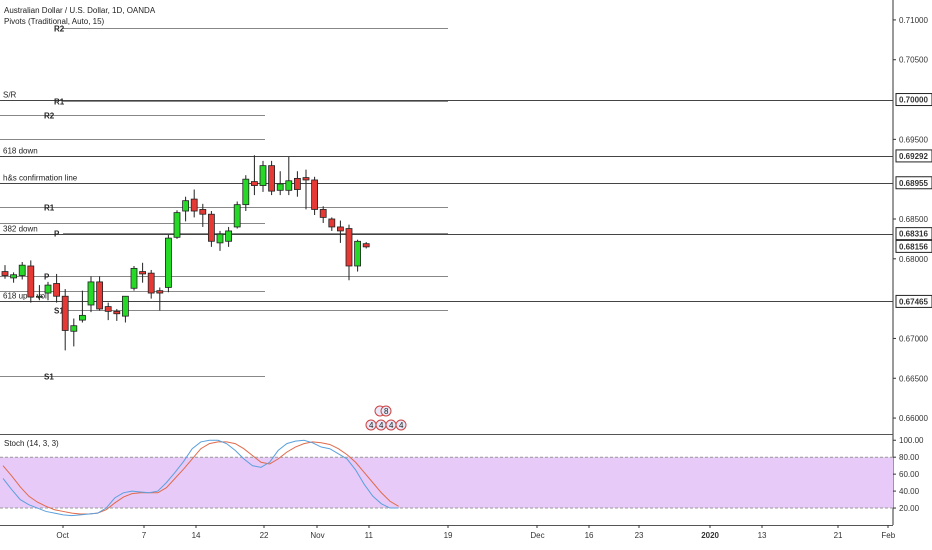 This screenshot has height=550, width=932. What do you see at coordinates (54, 21) in the screenshot?
I see `pivots-indicator-label: Pivots (Traditional, Auto, 15)` at bounding box center [54, 21].